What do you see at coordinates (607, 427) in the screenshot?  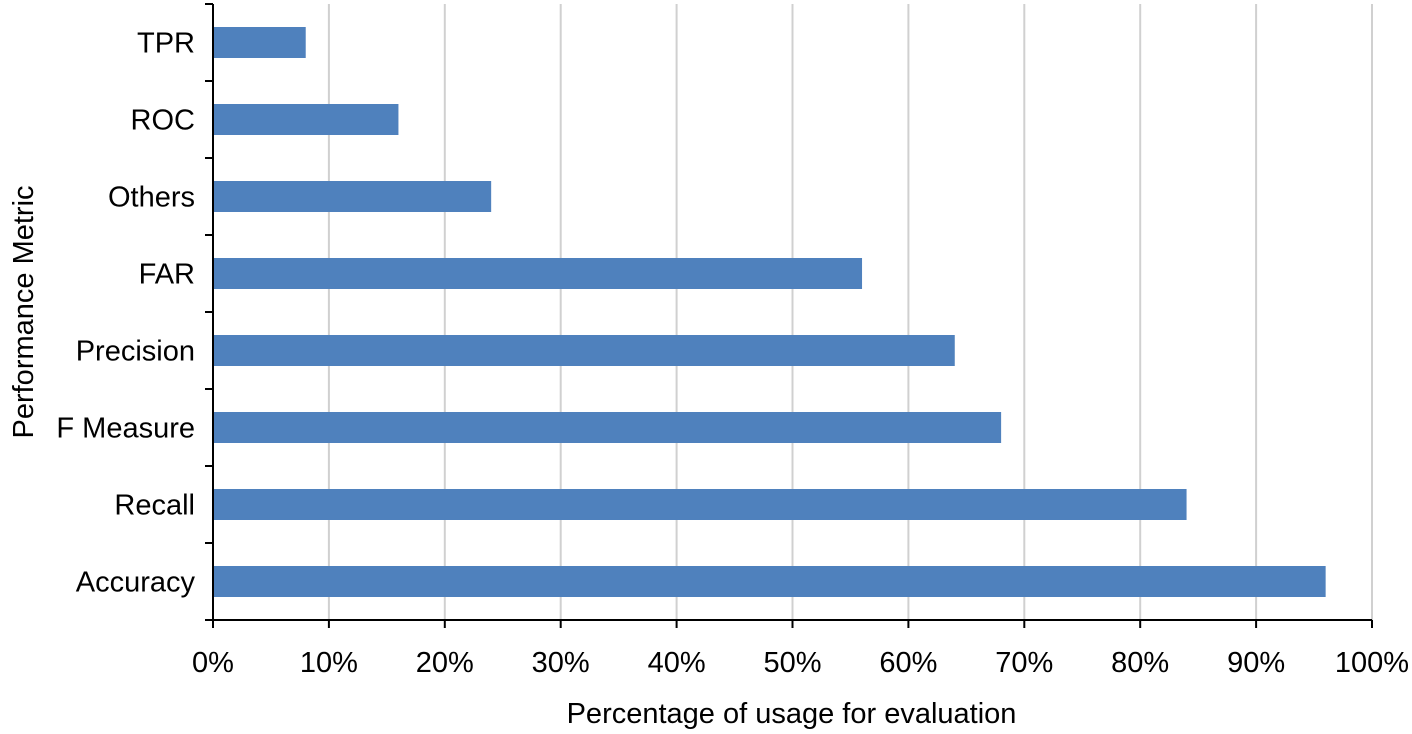 I see `bar-f-measure` at bounding box center [607, 427].